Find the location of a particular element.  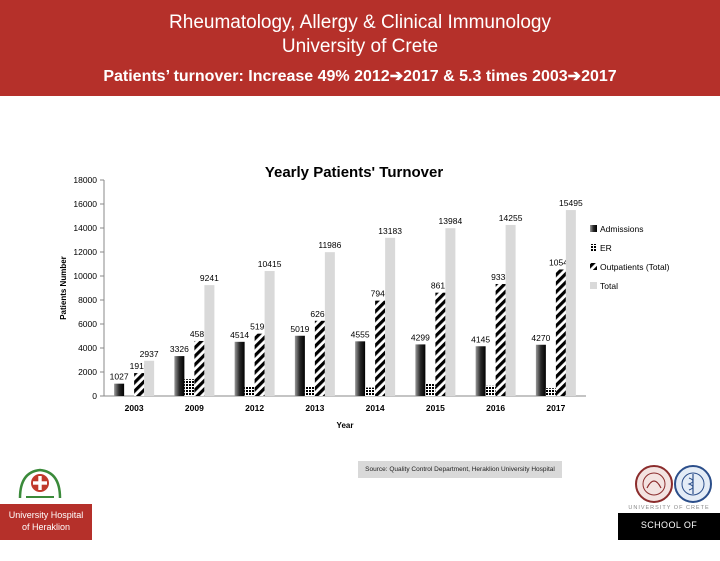

bar-outpatients-total-2012 is located at coordinates (259, 364).